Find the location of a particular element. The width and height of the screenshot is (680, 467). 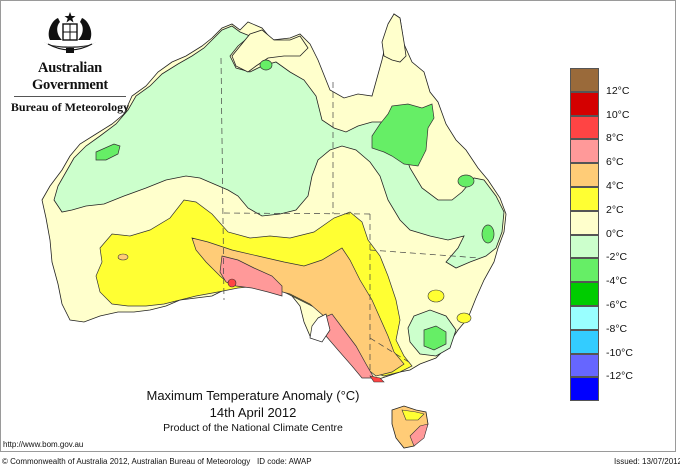

legend-label: 8°C is located at coordinates (615, 138).